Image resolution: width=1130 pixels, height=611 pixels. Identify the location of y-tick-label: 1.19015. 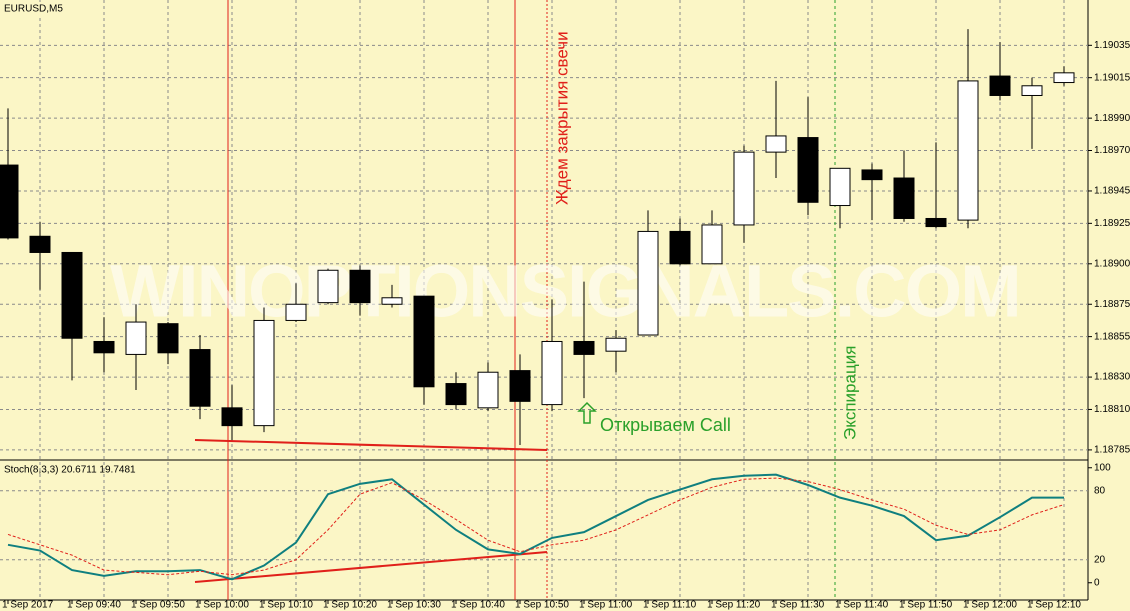
(1112, 77).